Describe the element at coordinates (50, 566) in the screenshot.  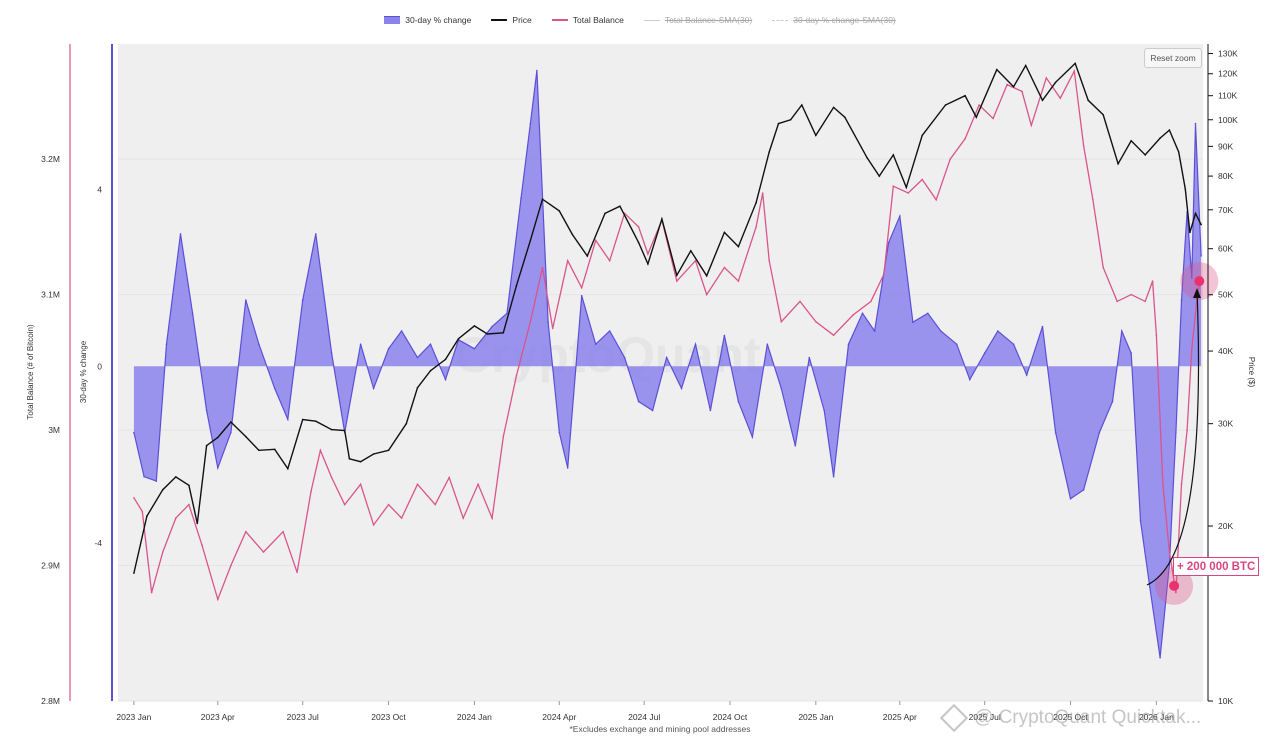
I see `balance-tick-label: 2.9M` at that location.